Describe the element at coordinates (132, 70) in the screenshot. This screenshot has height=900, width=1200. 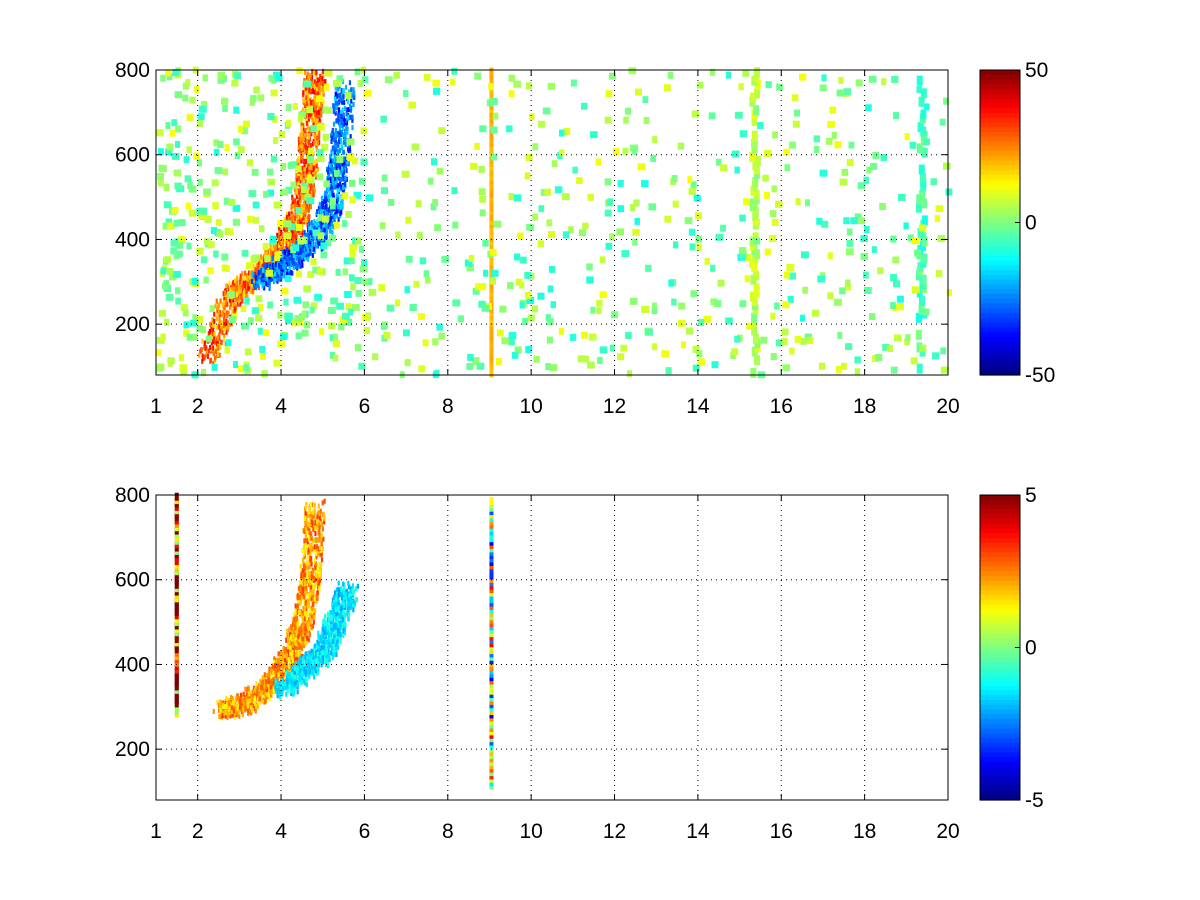
I see `y-tick-label: 800` at that location.